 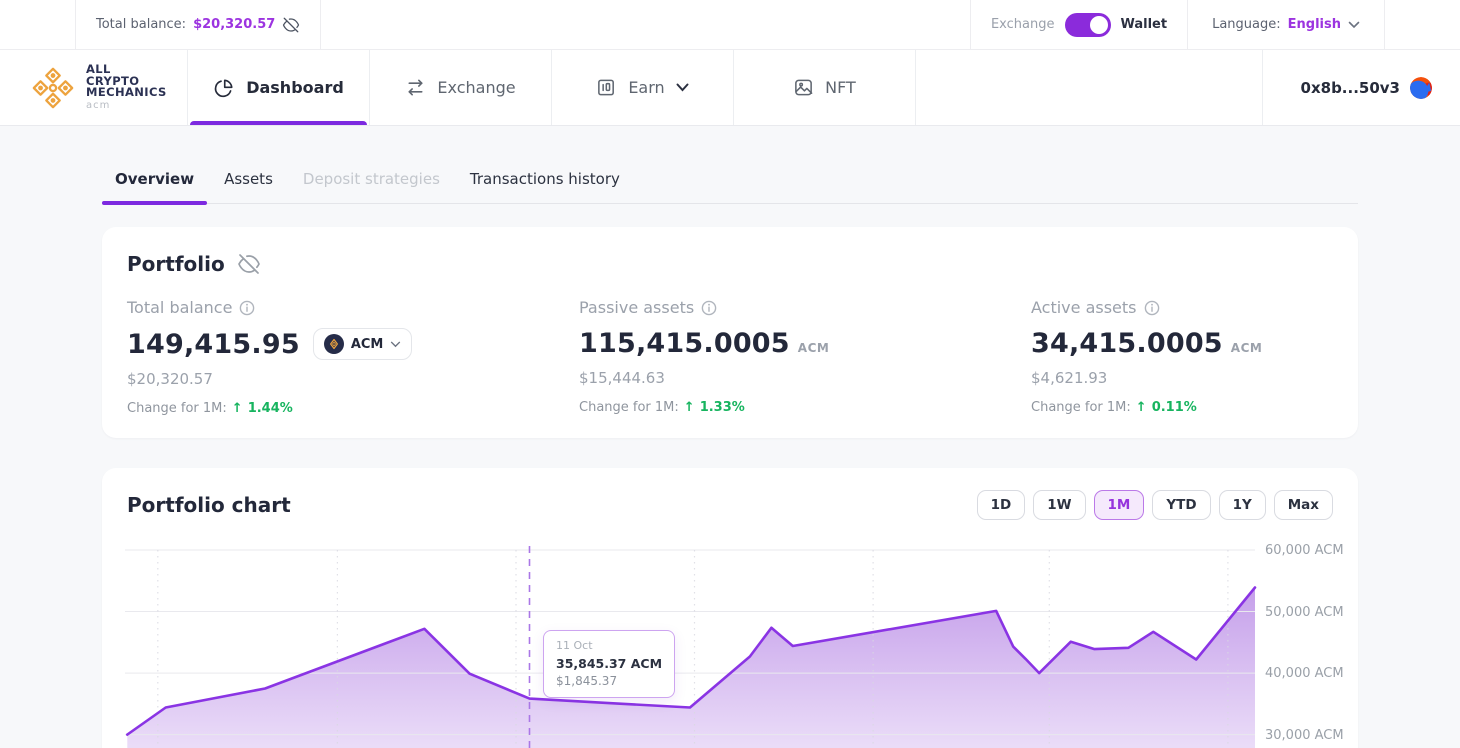 What do you see at coordinates (141, 24) in the screenshot?
I see `total-balance-label: Total balance:` at bounding box center [141, 24].